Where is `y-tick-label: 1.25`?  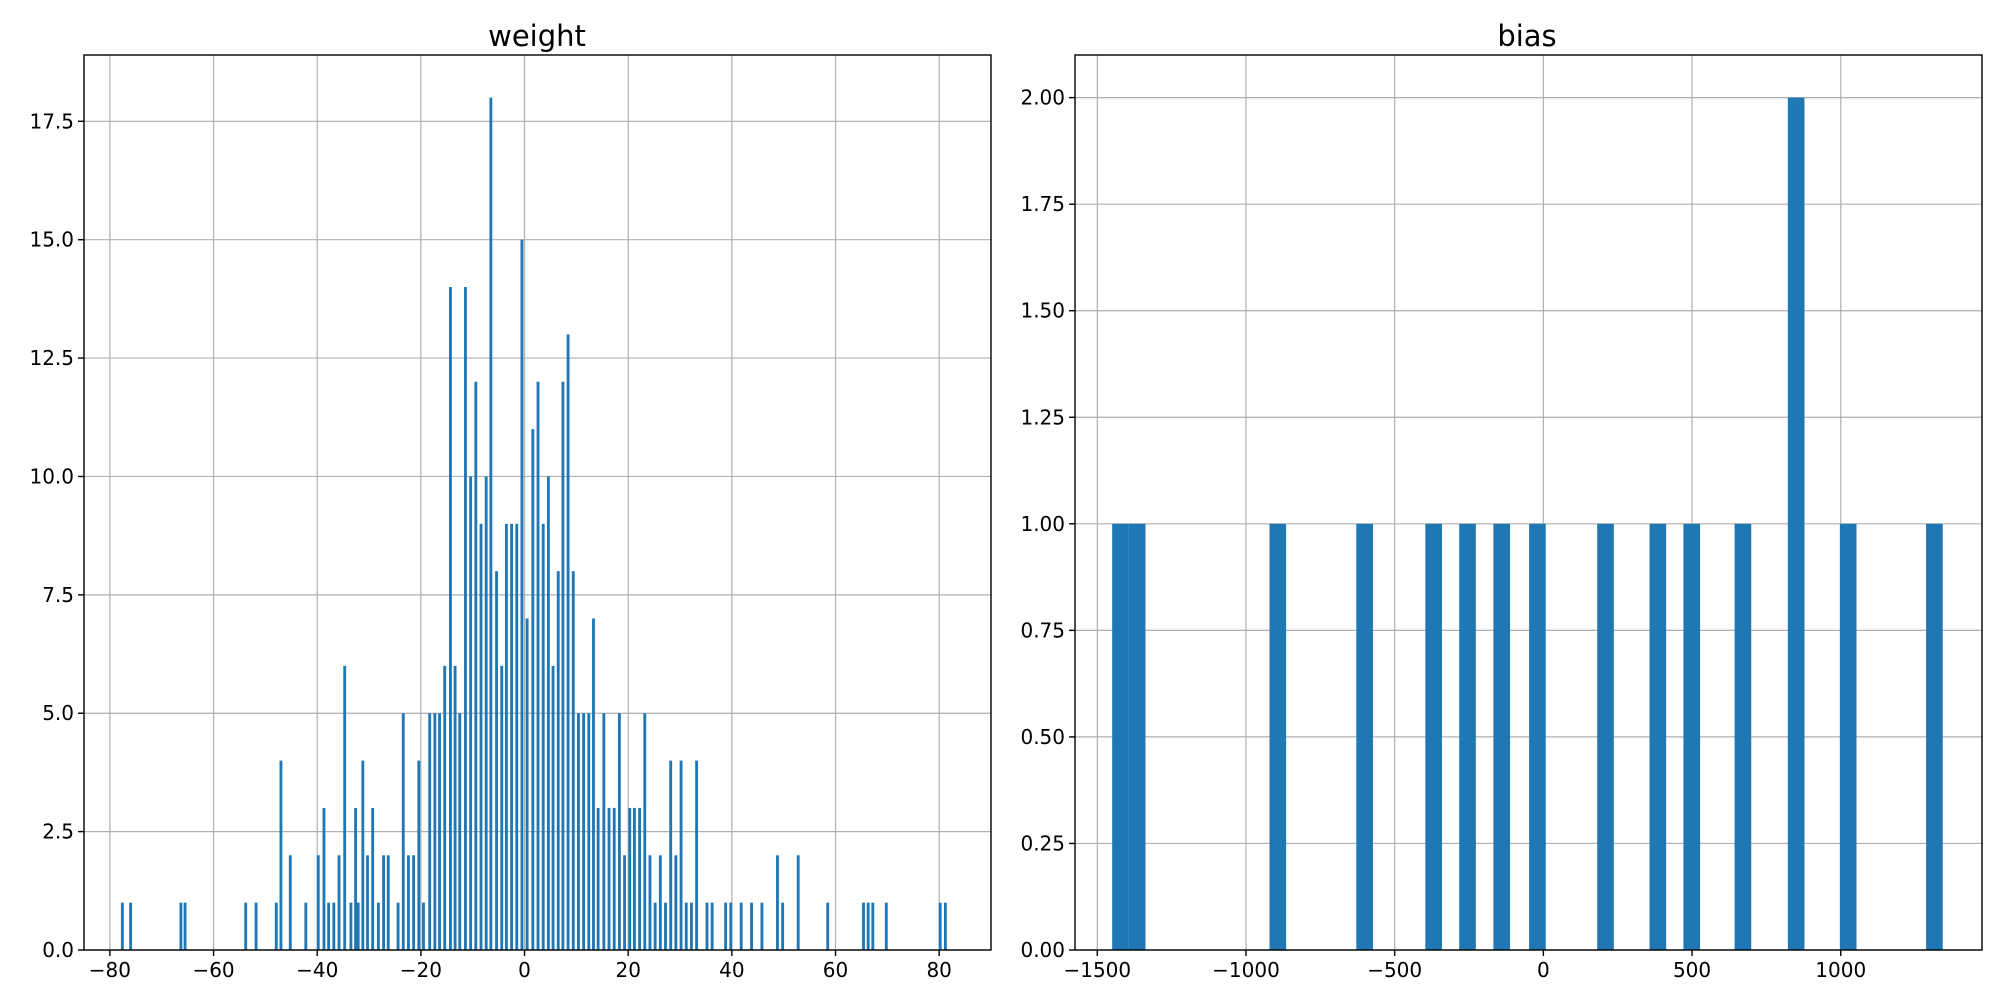
y-tick-label: 1.25 is located at coordinates (1042, 417).